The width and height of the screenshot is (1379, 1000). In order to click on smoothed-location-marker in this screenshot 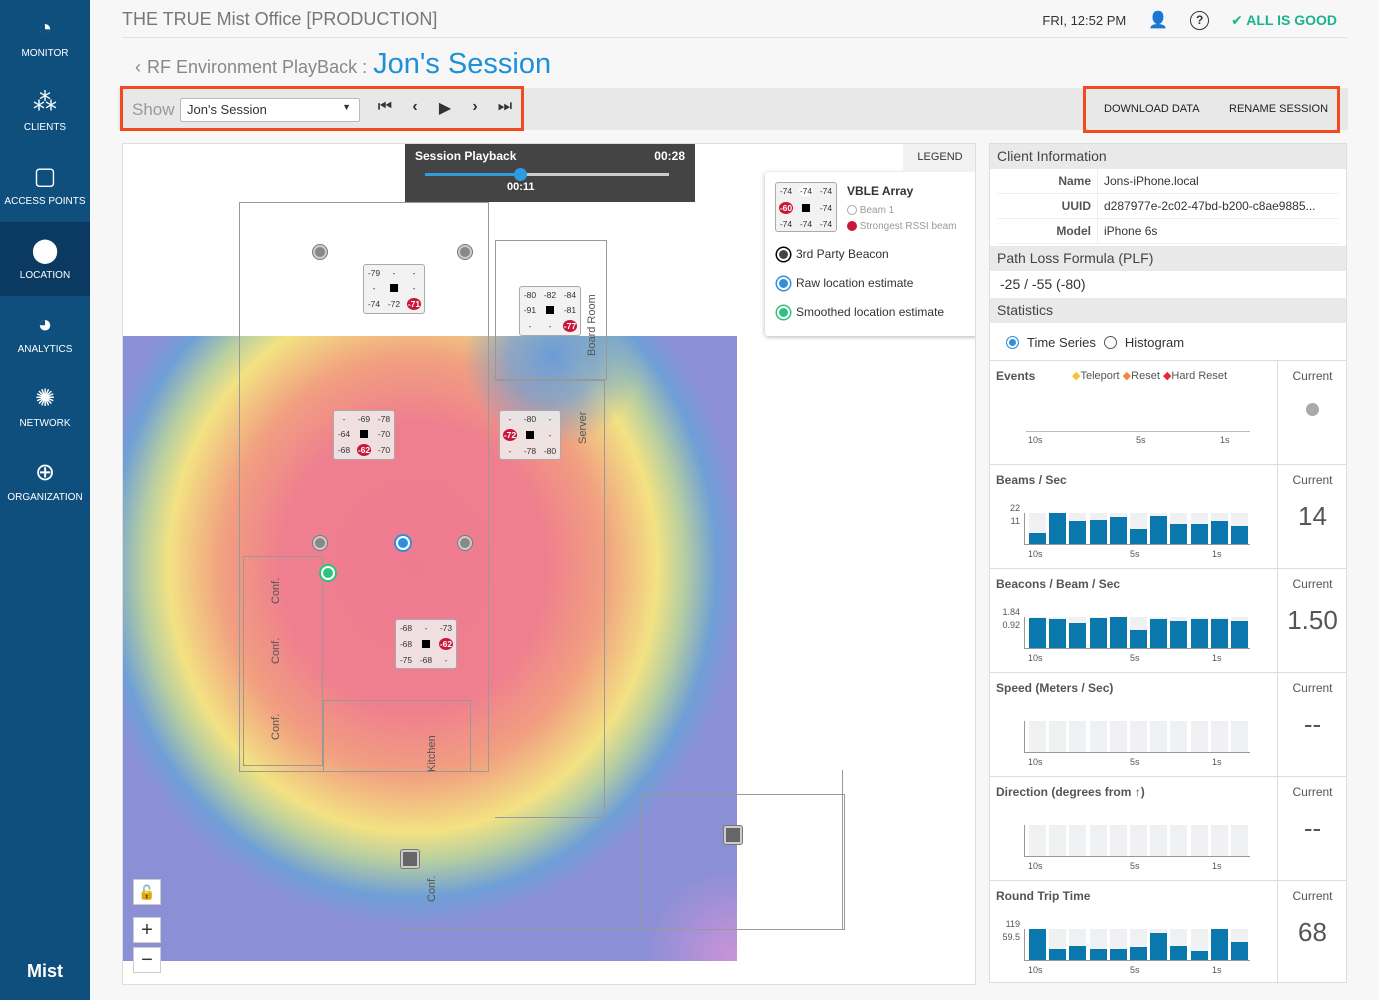, I will do `click(328, 573)`.